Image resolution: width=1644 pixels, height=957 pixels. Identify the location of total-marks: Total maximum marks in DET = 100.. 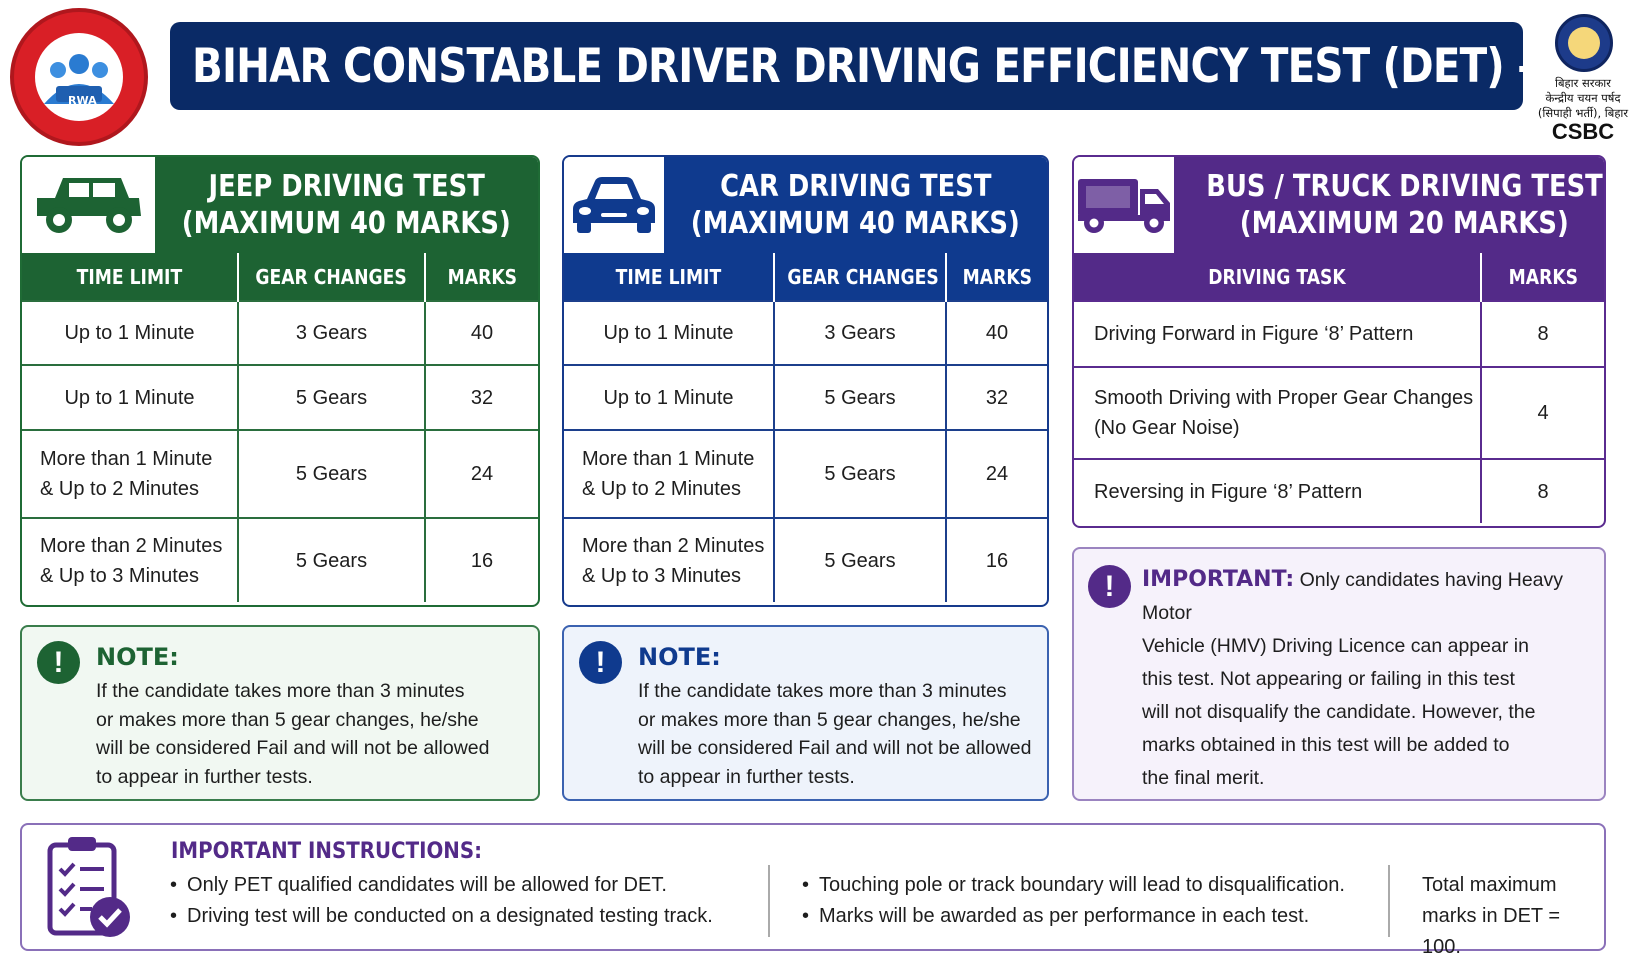
(1491, 915).